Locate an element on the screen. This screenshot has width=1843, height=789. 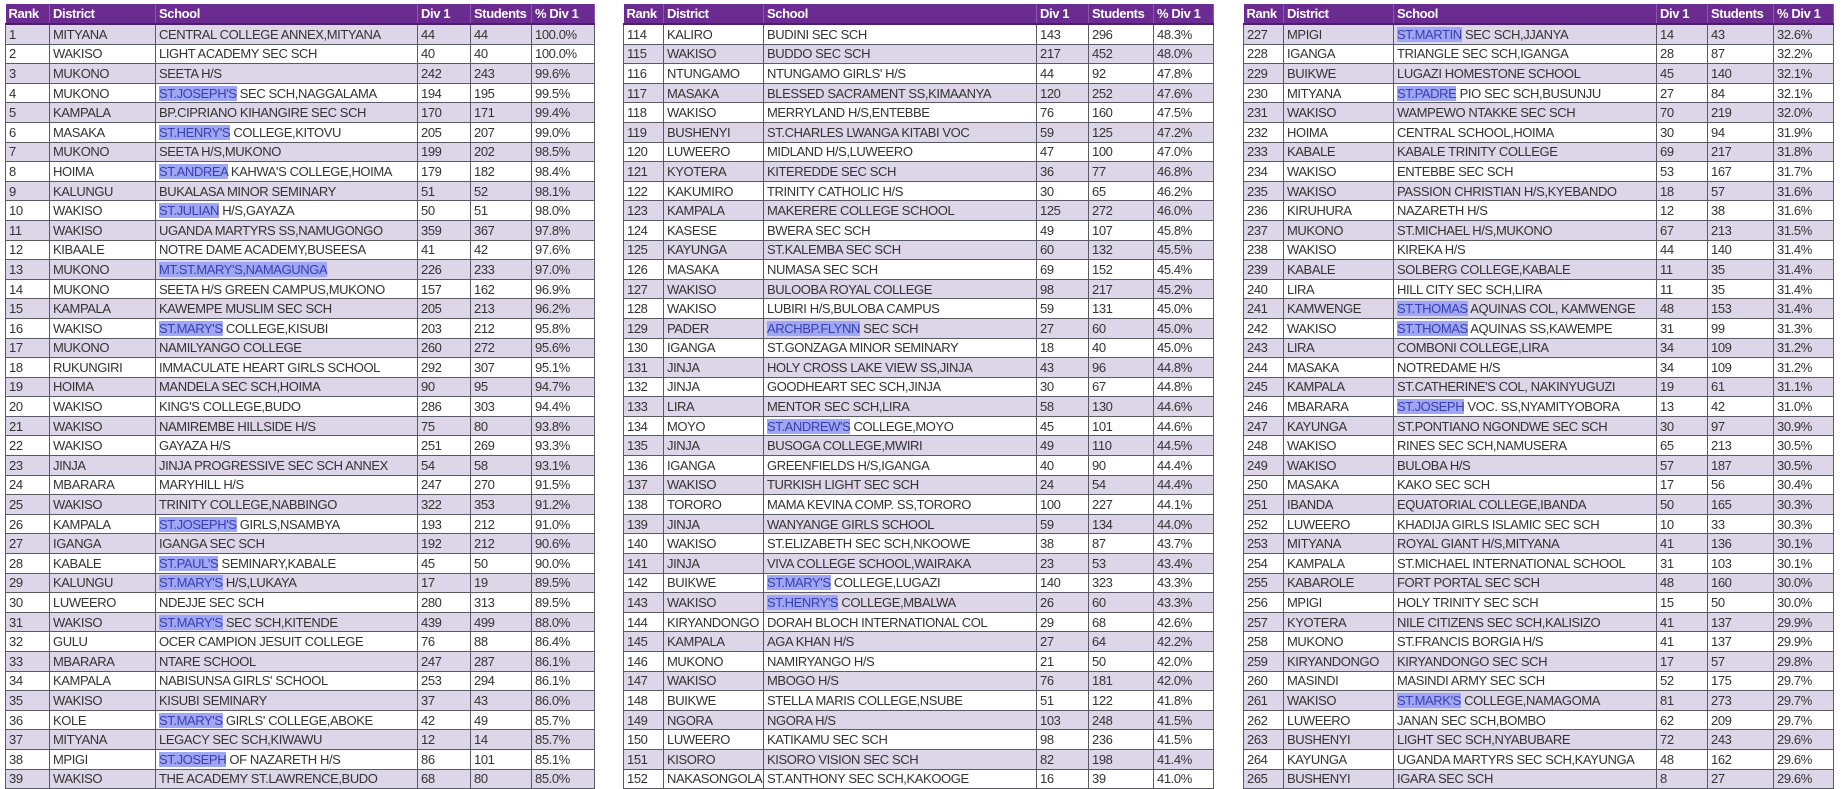
div1-cell: 90 is located at coordinates (444, 387).